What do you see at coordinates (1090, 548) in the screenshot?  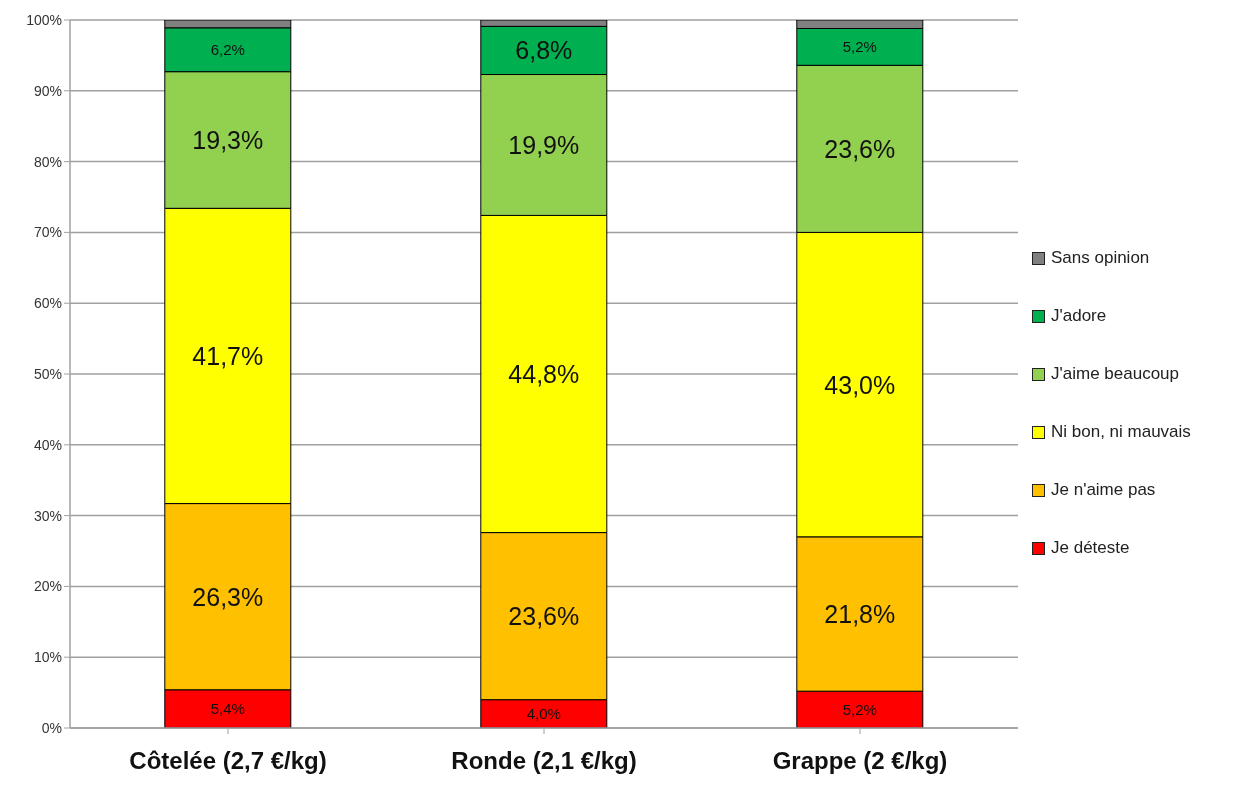 I see `legend-label: Je déteste` at bounding box center [1090, 548].